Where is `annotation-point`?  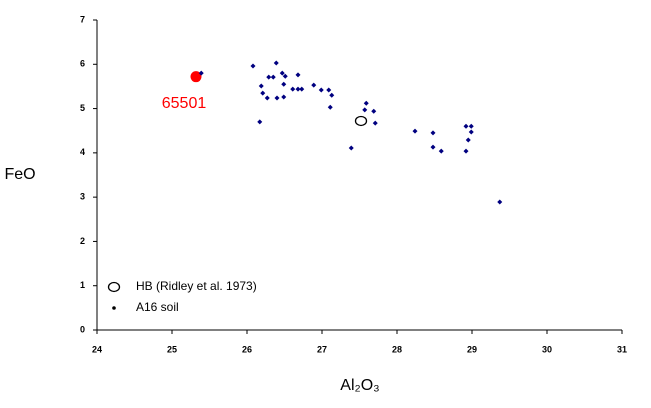
annotation-point is located at coordinates (196, 77).